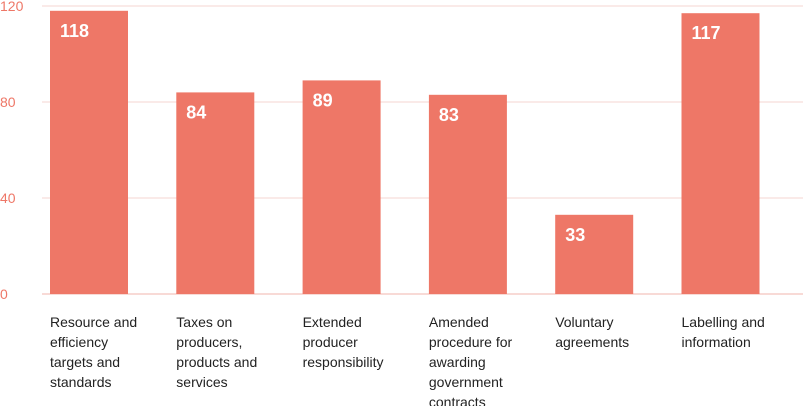 This screenshot has width=803, height=406. I want to click on y-tick-label-120: 120, so click(12, 7).